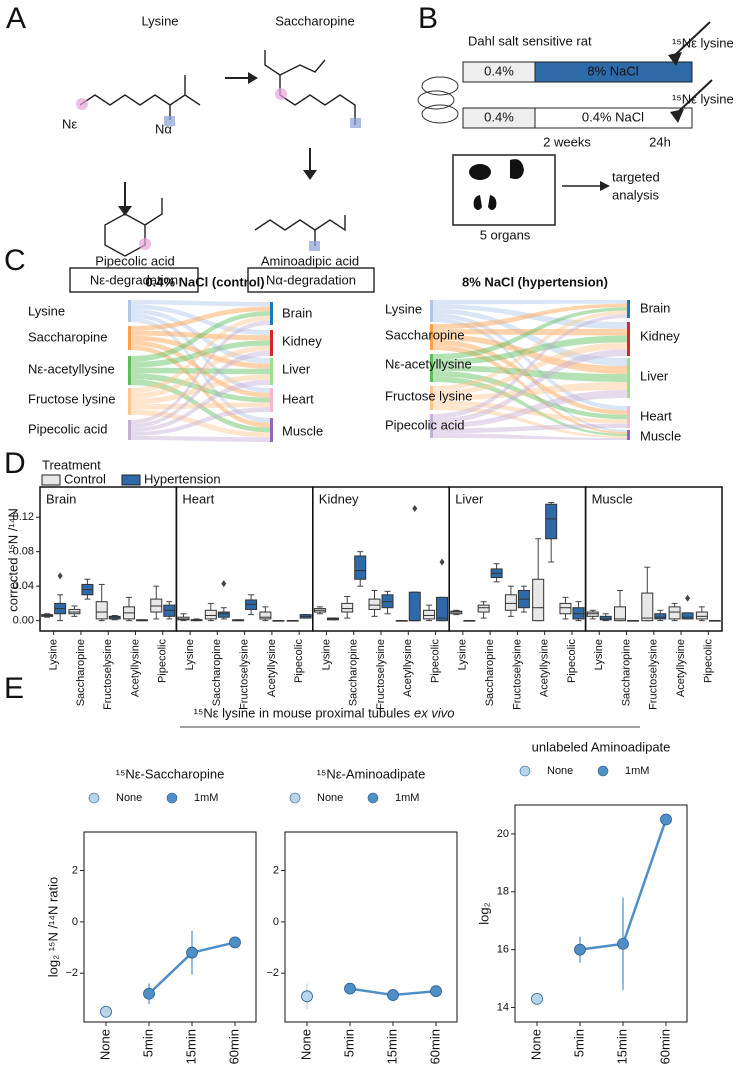 The height and width of the screenshot is (1071, 745). What do you see at coordinates (192, 100) in the screenshot?
I see `bond` at bounding box center [192, 100].